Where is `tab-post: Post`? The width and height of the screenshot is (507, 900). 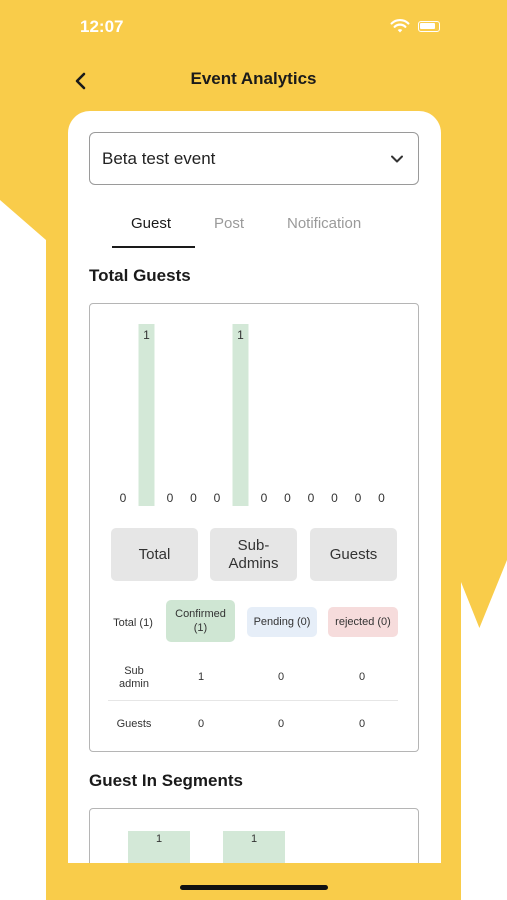
tab-post: Post is located at coordinates (229, 223).